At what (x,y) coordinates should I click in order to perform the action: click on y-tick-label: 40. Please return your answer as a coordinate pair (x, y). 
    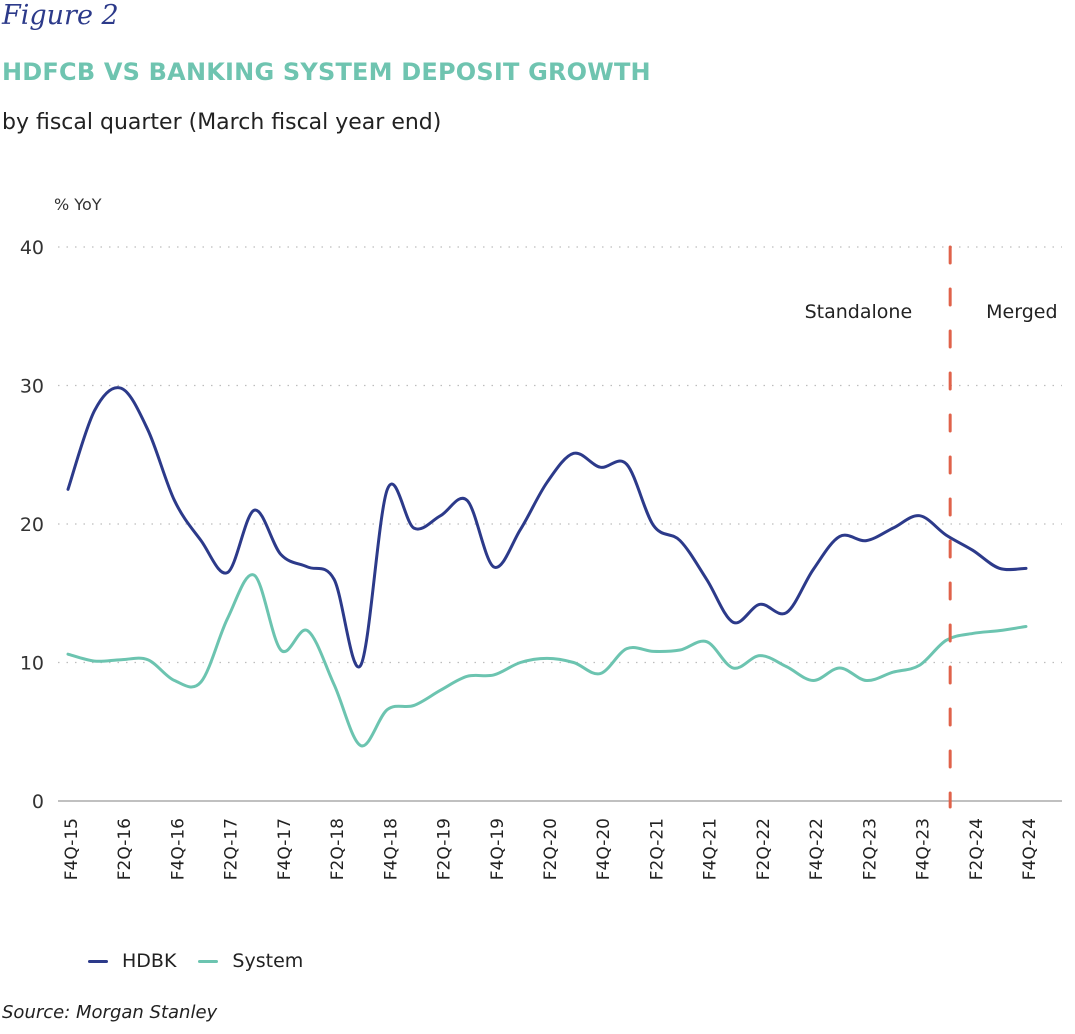
    Looking at the image, I should click on (32, 248).